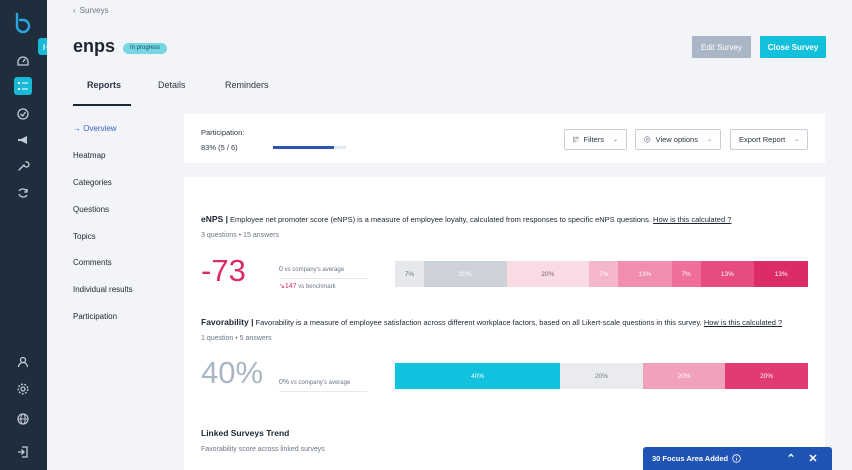  I want to click on enps-company-compare: 0 vs company's average, so click(311, 269).